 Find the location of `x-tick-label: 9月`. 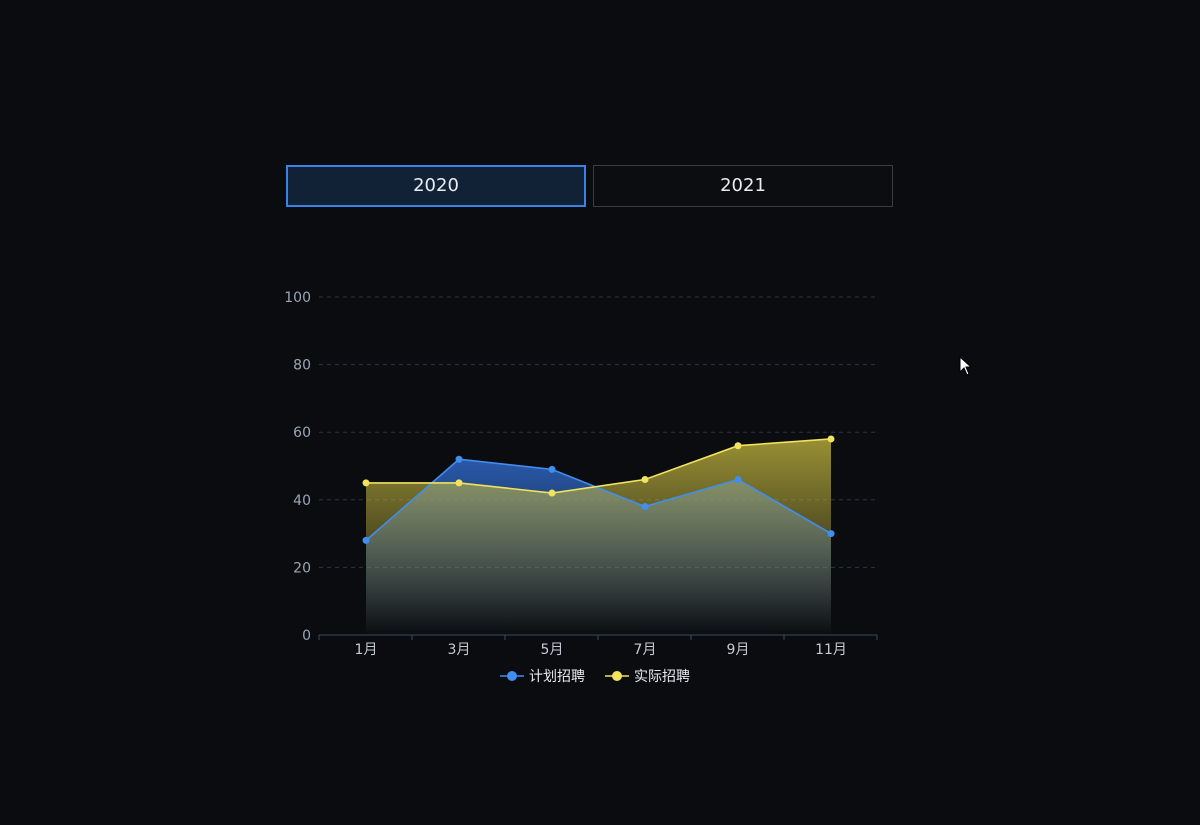

x-tick-label: 9月 is located at coordinates (738, 650).